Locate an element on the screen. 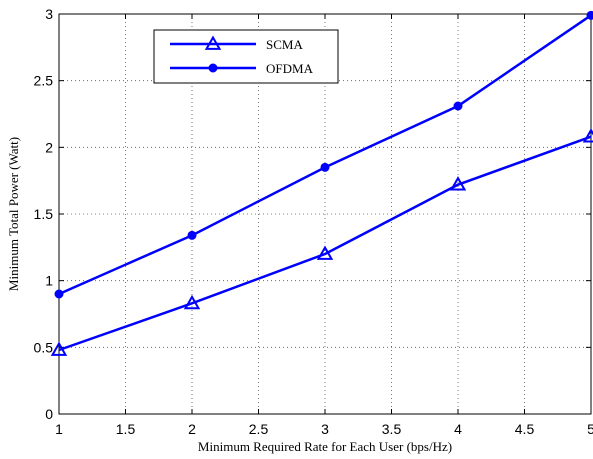  x-tick-label: 2.5 is located at coordinates (259, 429).